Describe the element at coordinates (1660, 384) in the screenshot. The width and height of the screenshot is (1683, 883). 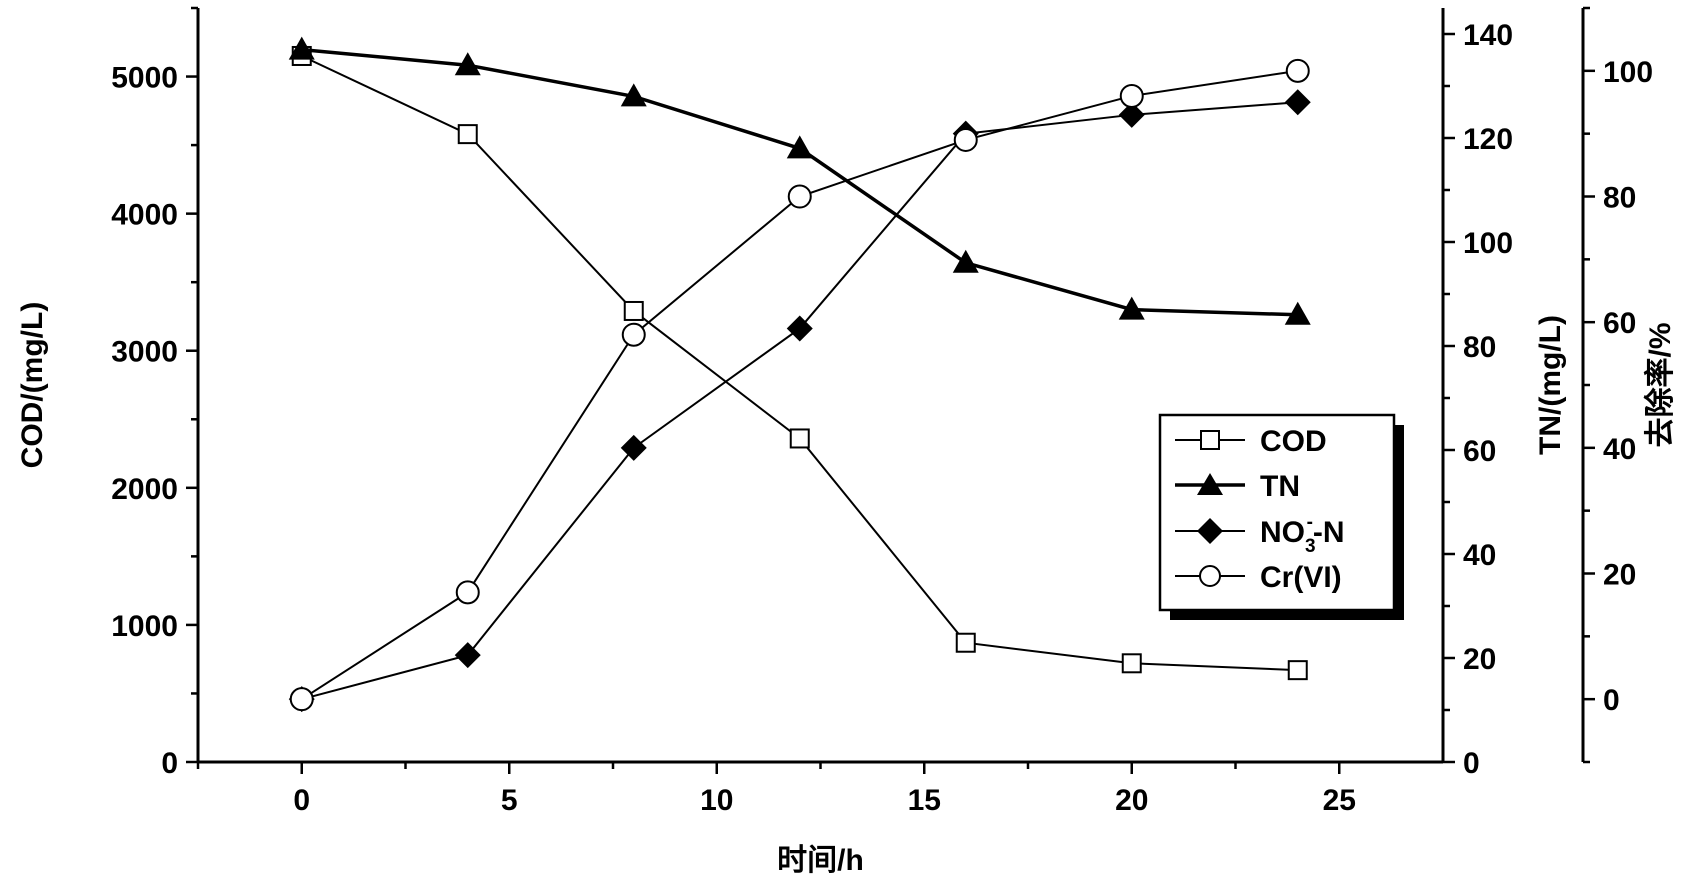
I see `y-axis-title-removal: 去除率/%` at that location.